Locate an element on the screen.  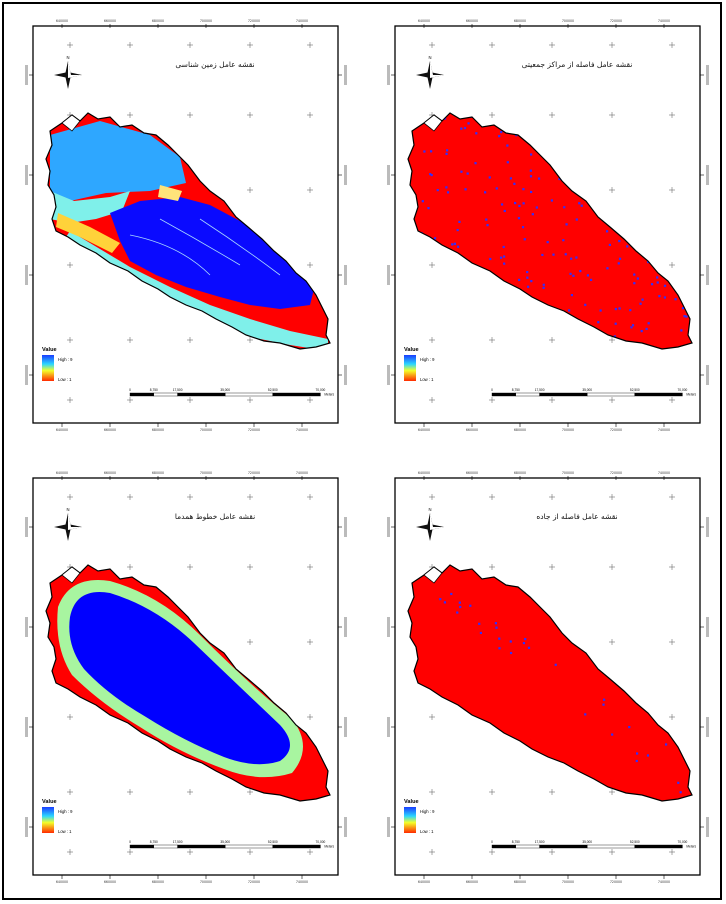
x-tick-top: 640000 is located at coordinates (62, 473).